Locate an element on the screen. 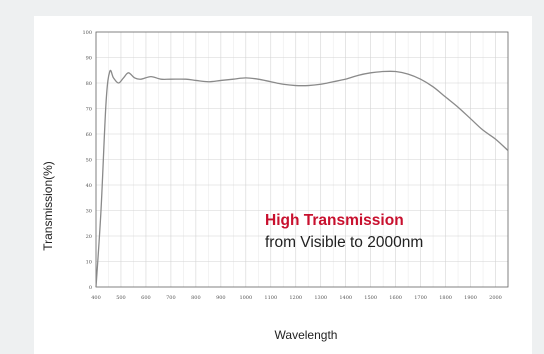  x-tick-label: 1900 is located at coordinates (470, 298).